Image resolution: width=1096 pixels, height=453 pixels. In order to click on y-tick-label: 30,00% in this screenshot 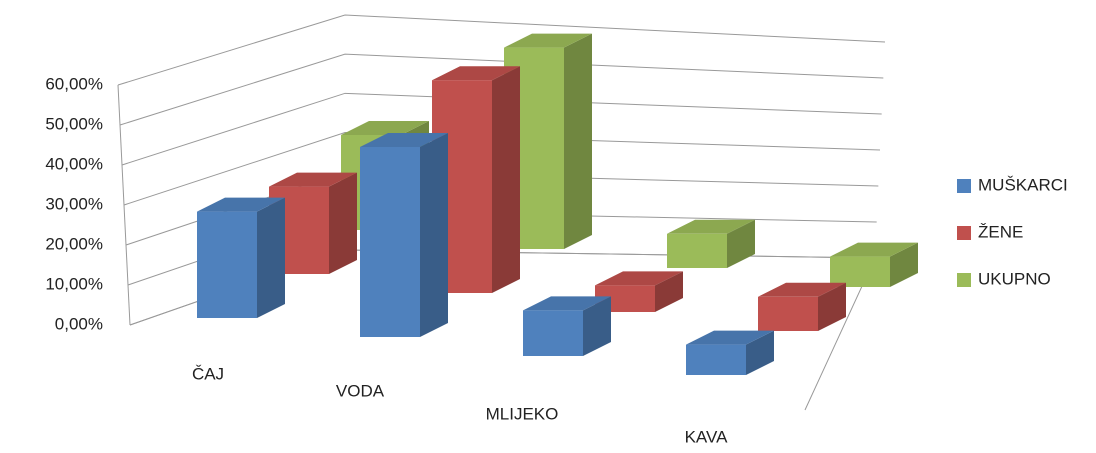, I will do `click(74, 203)`.